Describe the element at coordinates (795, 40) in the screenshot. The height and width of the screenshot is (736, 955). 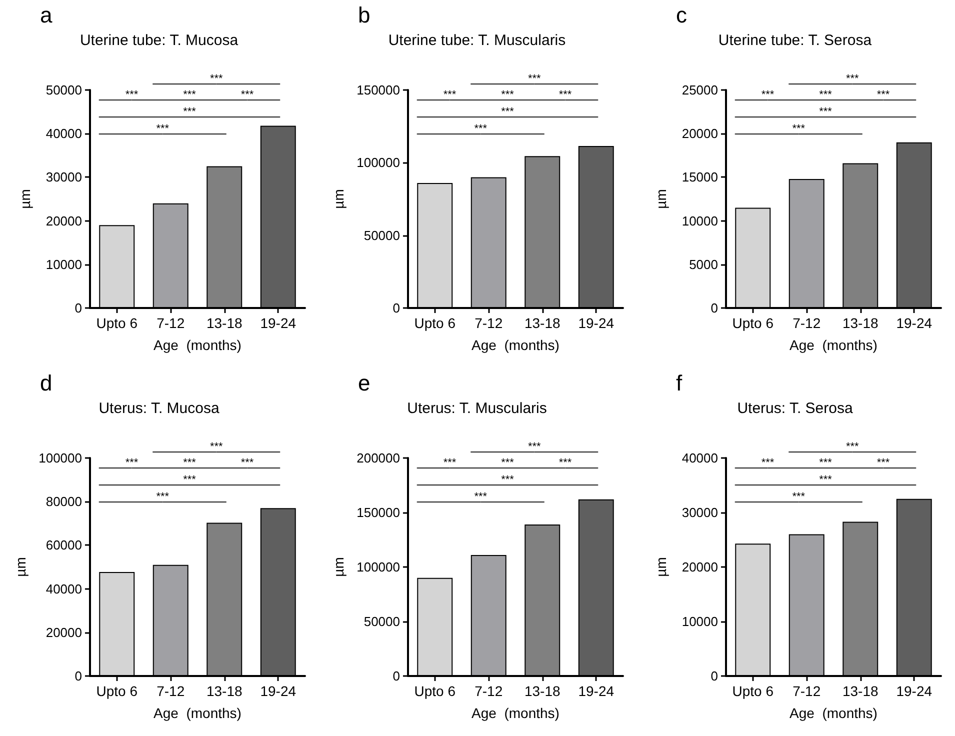
I see `chart-title: Uterine tube: T. Serosa` at that location.